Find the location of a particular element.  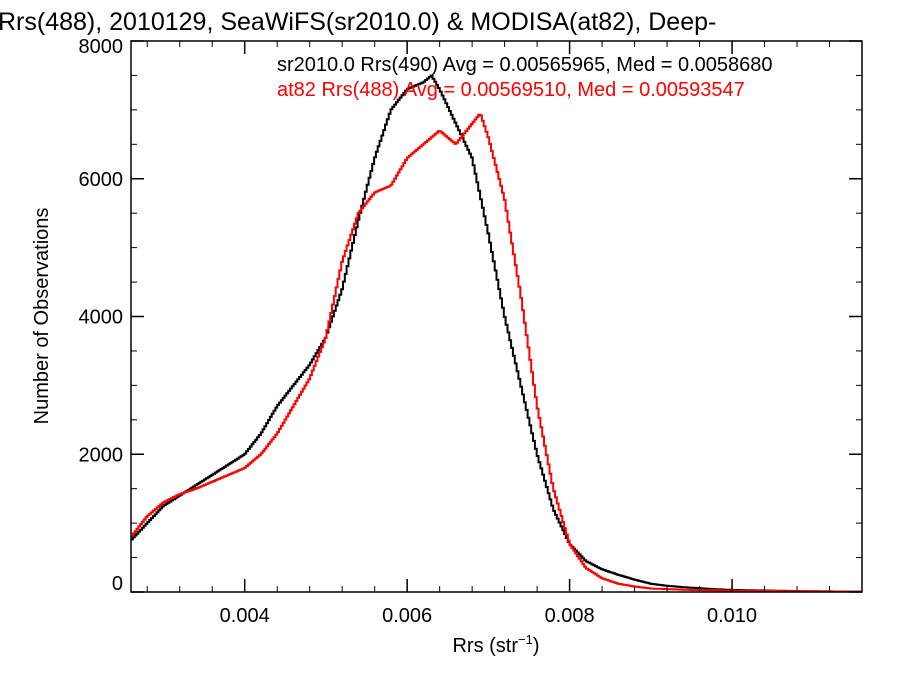

x-axis-label-sup: −1 is located at coordinates (525, 639).